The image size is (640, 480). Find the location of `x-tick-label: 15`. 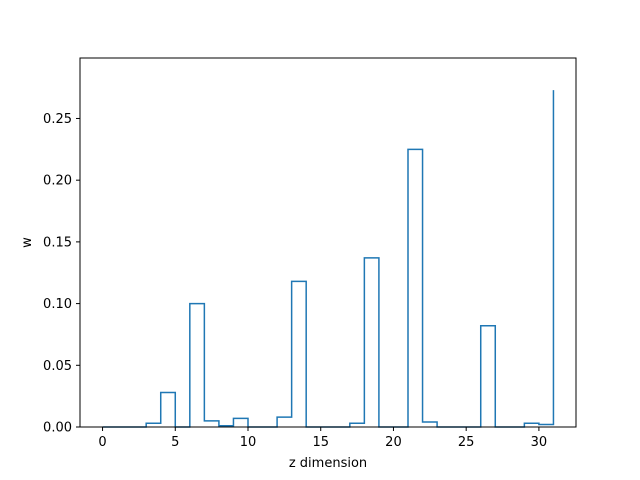

x-tick-label: 15 is located at coordinates (320, 442).